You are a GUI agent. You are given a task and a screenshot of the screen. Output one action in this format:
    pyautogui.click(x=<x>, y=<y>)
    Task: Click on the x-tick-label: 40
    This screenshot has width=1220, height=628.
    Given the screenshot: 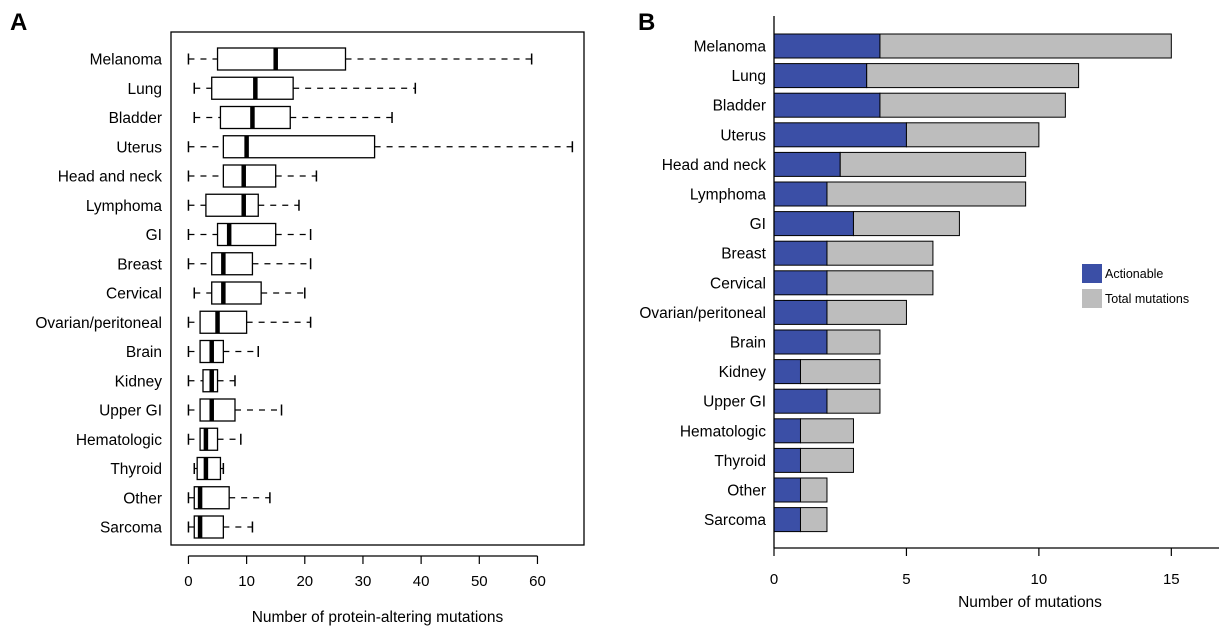 What is the action you would take?
    pyautogui.click(x=421, y=581)
    